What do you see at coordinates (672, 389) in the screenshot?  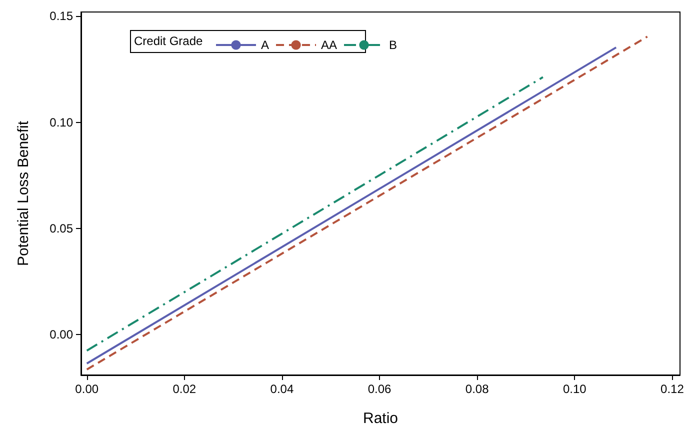 I see `x-tick-label: 0.12` at bounding box center [672, 389].